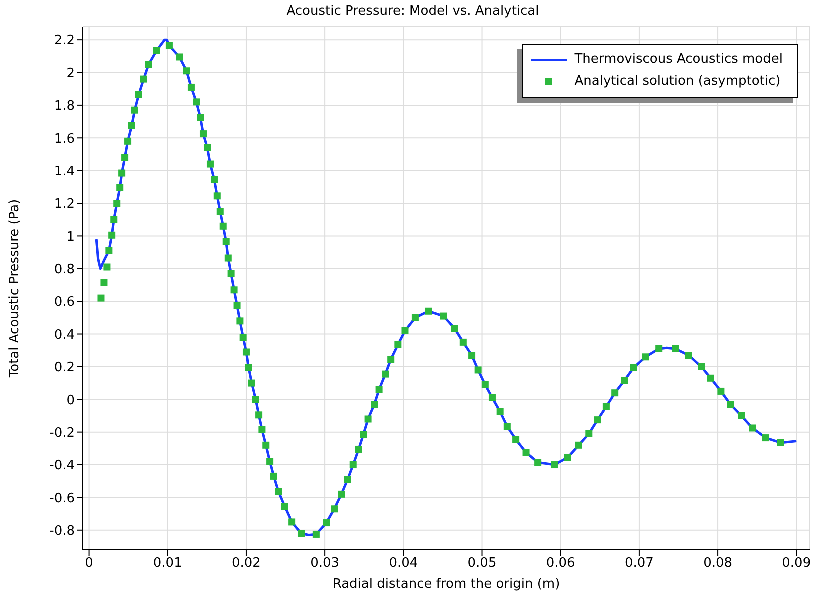 This screenshot has width=820, height=600. Describe the element at coordinates (62, 498) in the screenshot. I see `y-tick-label: -0.6` at that location.